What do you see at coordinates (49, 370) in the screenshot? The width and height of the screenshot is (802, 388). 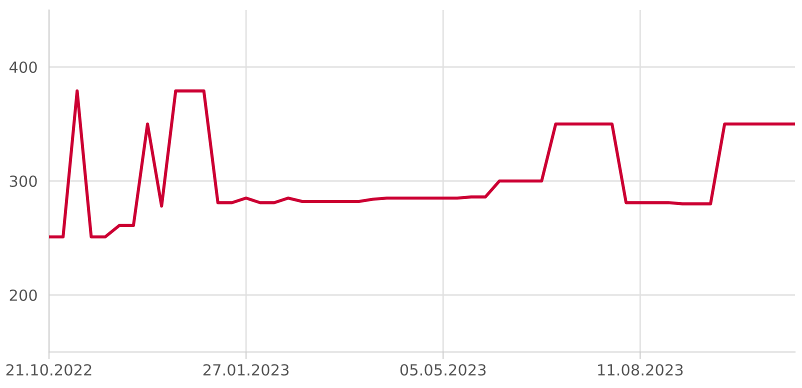 I see `x-tick-label: 21.10.2022` at bounding box center [49, 370].